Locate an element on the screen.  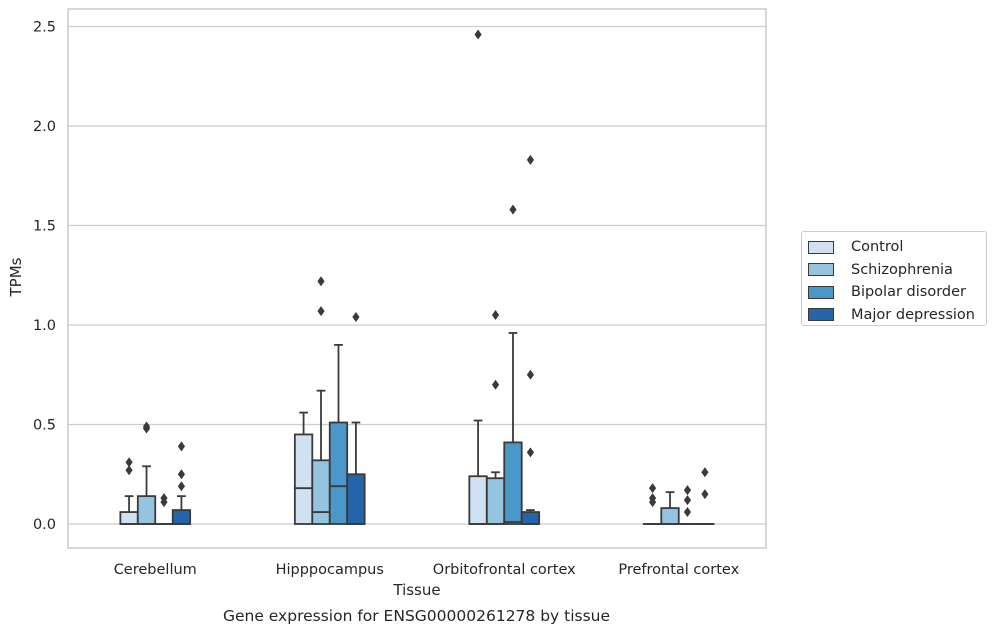
legend-item-control: Control is located at coordinates (897, 247).